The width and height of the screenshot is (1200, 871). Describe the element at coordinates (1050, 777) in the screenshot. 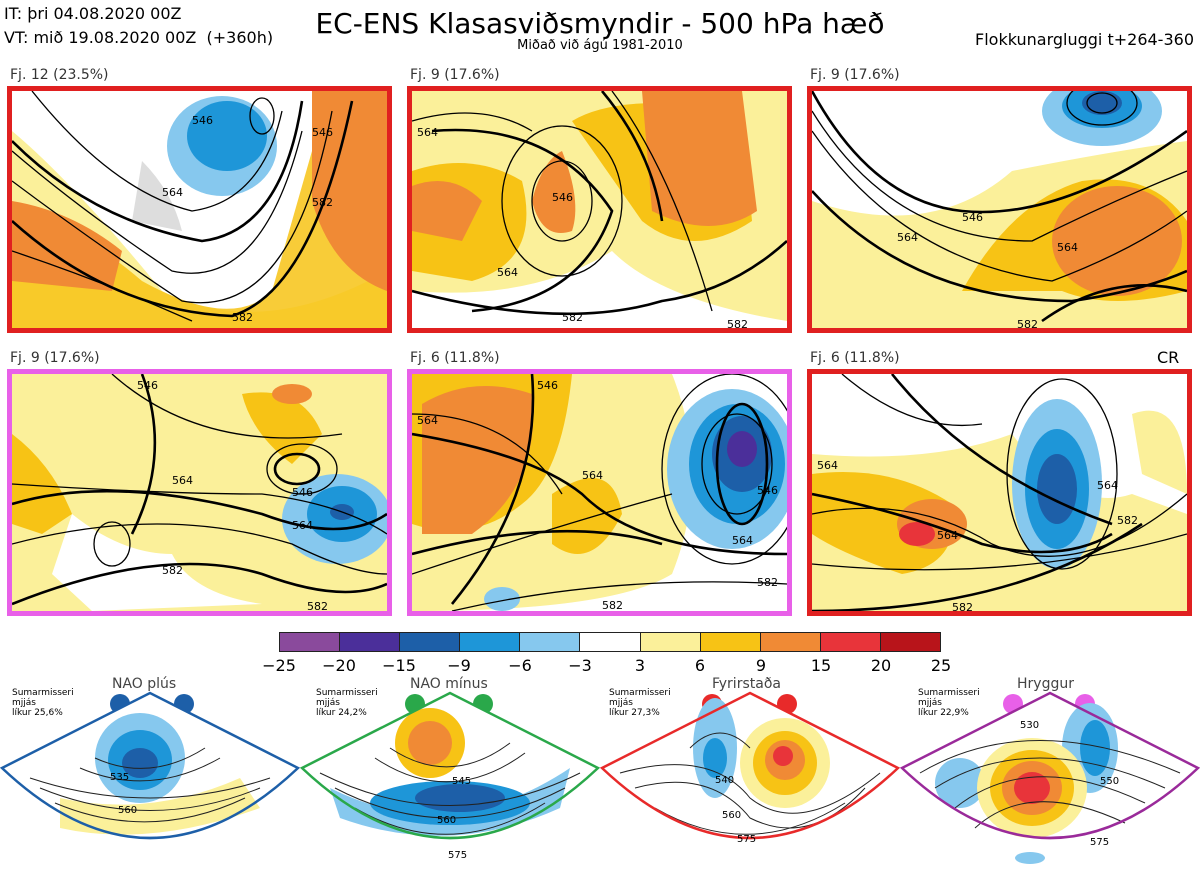

I see `regime-map-ridge: 530 550 575` at that location.